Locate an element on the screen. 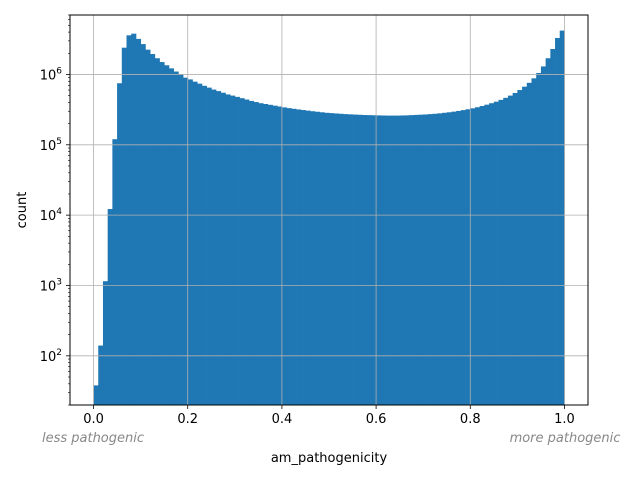 The width and height of the screenshot is (640, 480). right-annotation: more pathogenic is located at coordinates (565, 438).